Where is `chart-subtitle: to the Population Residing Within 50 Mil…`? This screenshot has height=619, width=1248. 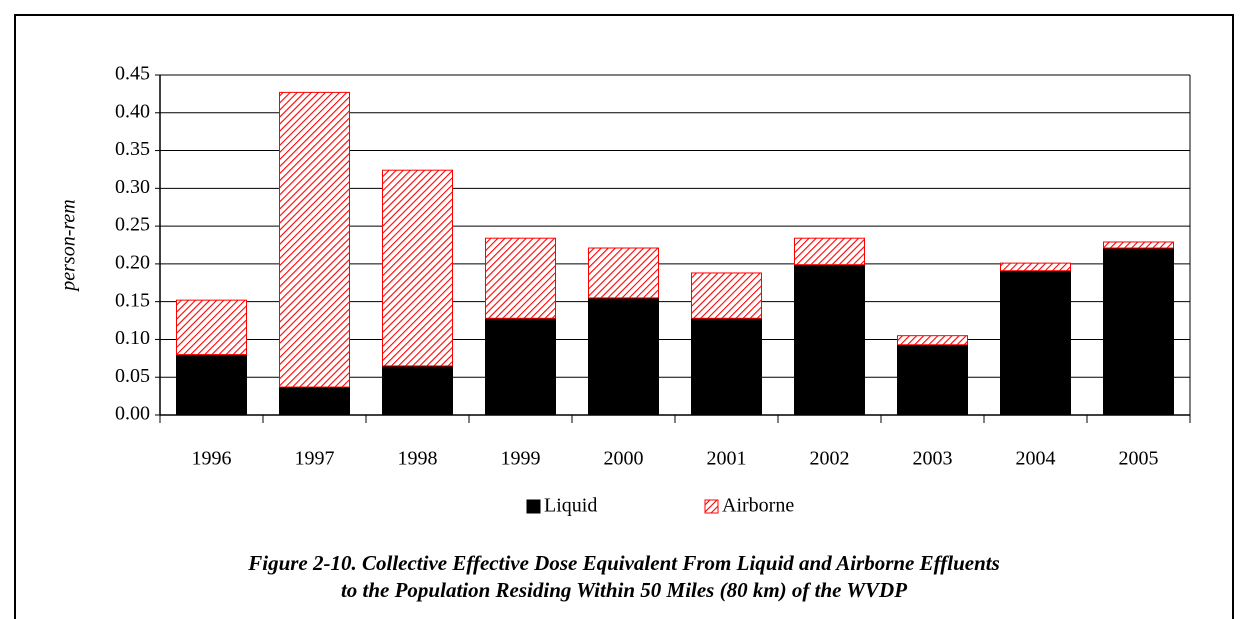
chart-subtitle: to the Population Residing Within 50 Mil… is located at coordinates (624, 590).